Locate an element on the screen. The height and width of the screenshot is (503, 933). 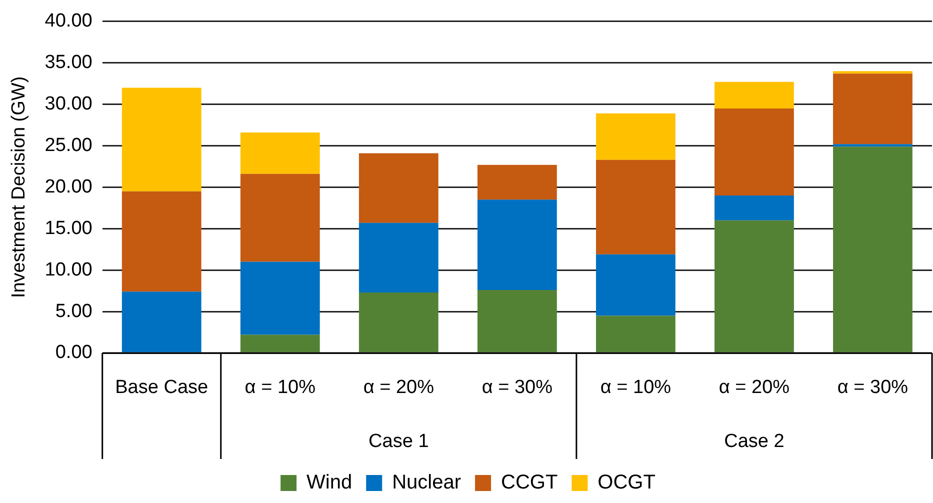
y-tick-label: 0.00 is located at coordinates (73, 353).